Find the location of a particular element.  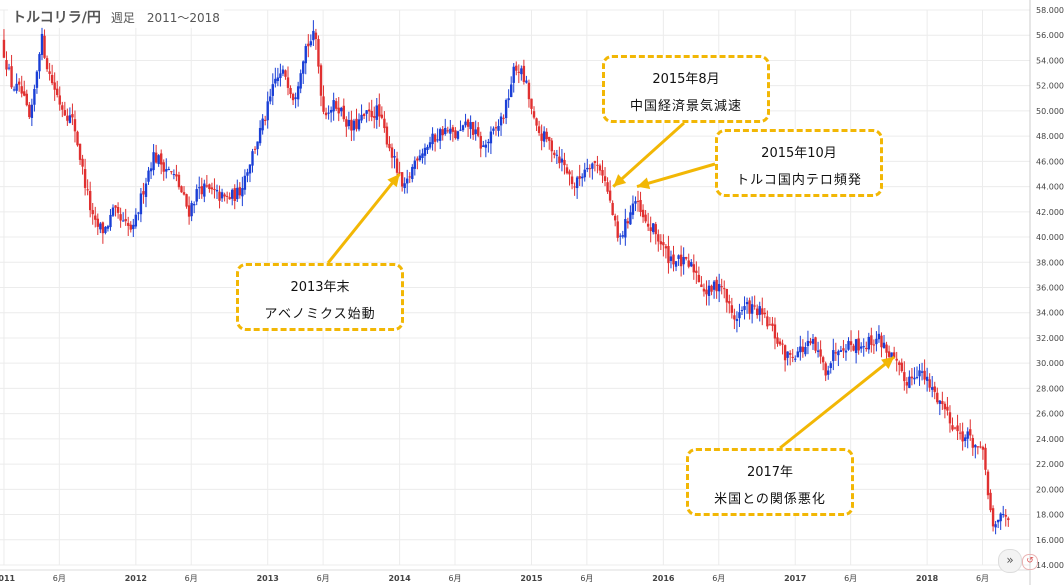

annotation-2017-date: 2017年 is located at coordinates (770, 472).